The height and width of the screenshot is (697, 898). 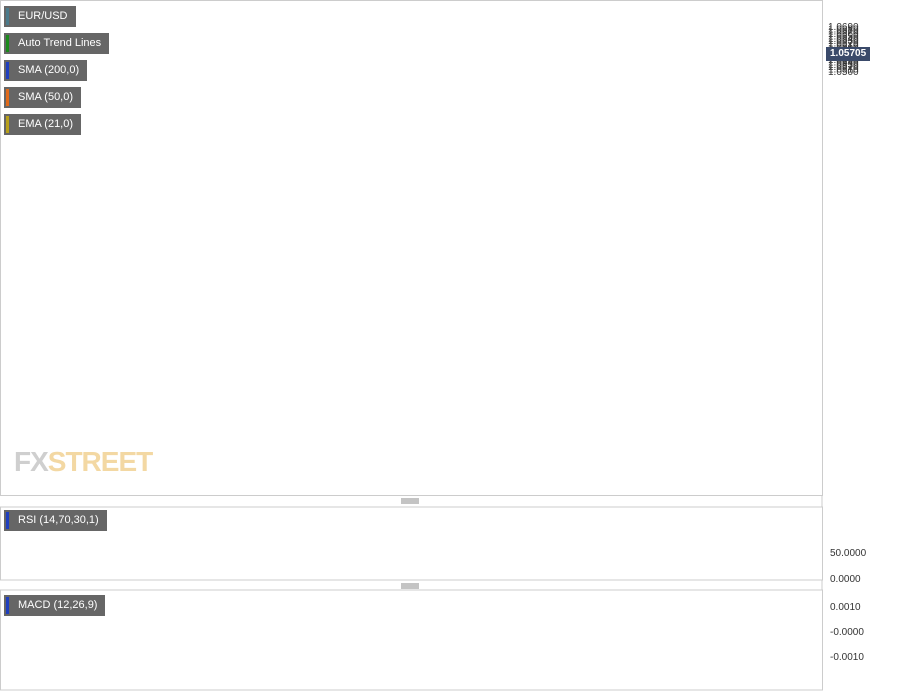 I want to click on rsi-tick-label: 50.0000, so click(x=848, y=553).